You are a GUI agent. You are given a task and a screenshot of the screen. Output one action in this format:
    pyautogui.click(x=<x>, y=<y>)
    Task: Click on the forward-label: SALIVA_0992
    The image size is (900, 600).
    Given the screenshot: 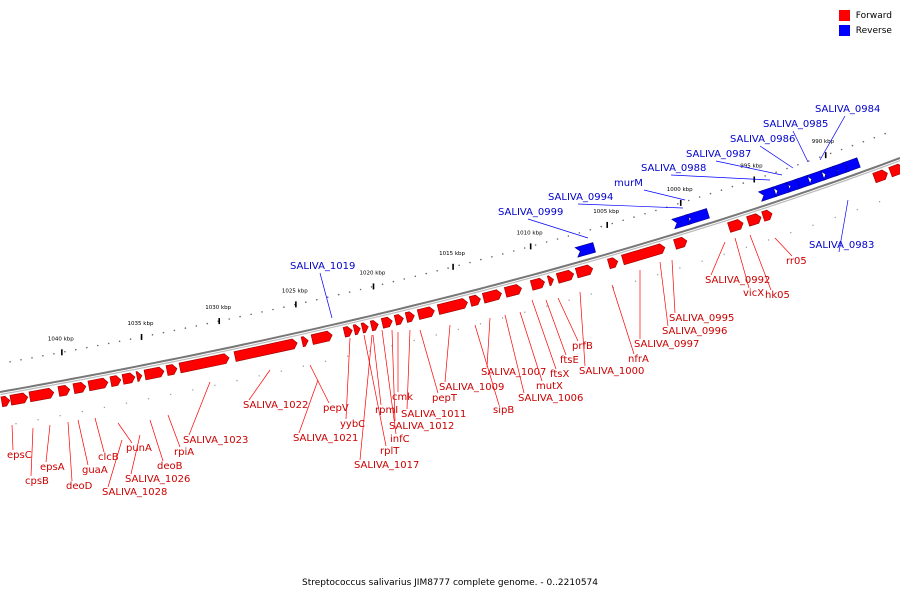 What is the action you would take?
    pyautogui.click(x=737, y=280)
    